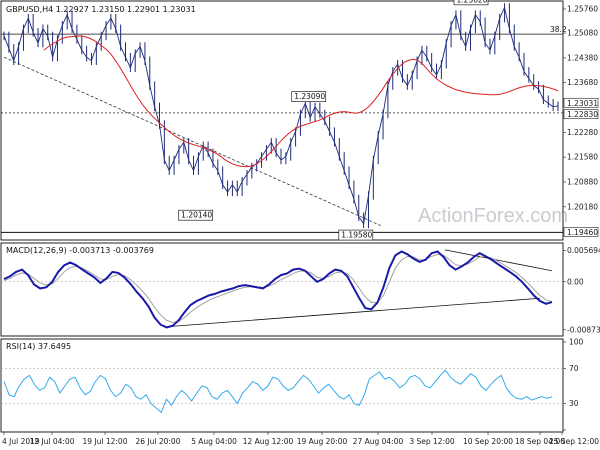 The width and height of the screenshot is (600, 450). What do you see at coordinates (582, 132) in the screenshot?
I see `price-tick-label: 1.22280` at bounding box center [582, 132].